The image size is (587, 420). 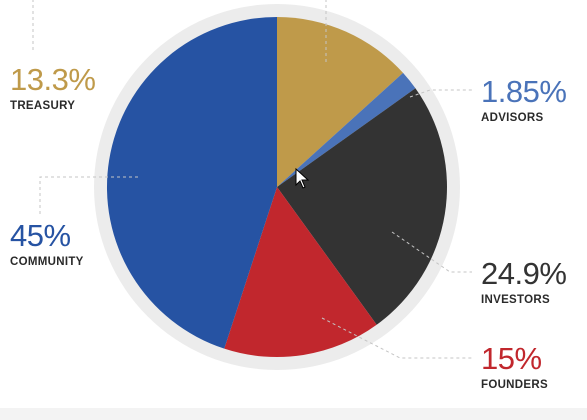 What do you see at coordinates (43, 106) in the screenshot?
I see `treasury-name: TREASURY` at bounding box center [43, 106].